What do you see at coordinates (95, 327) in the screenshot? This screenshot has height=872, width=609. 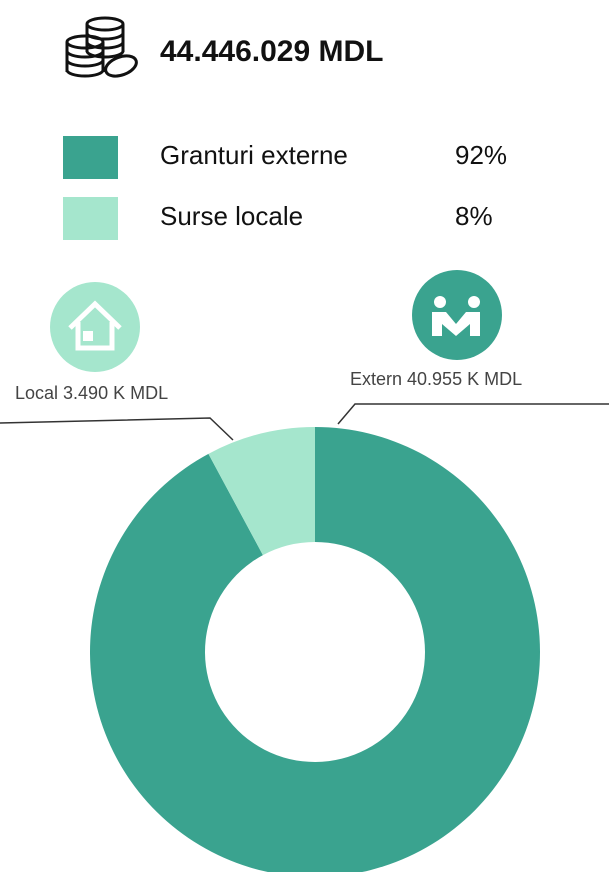 I see `house-icon` at bounding box center [95, 327].